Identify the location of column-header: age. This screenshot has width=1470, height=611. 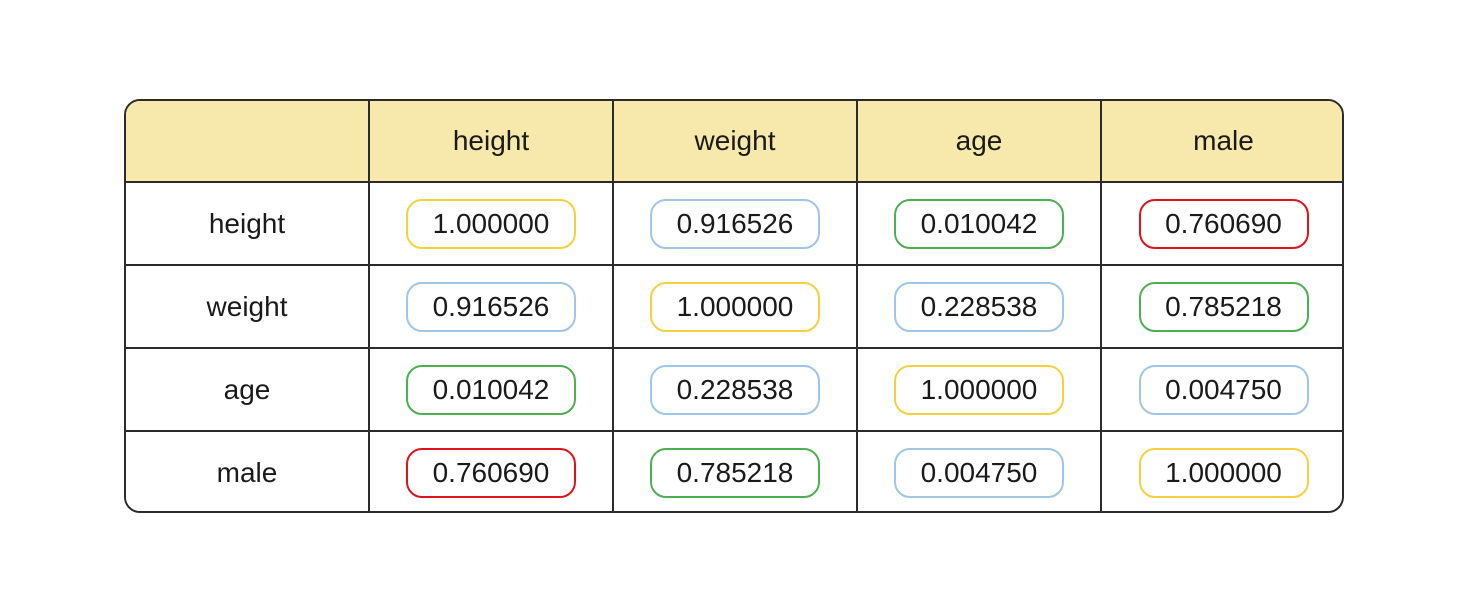
(979, 142).